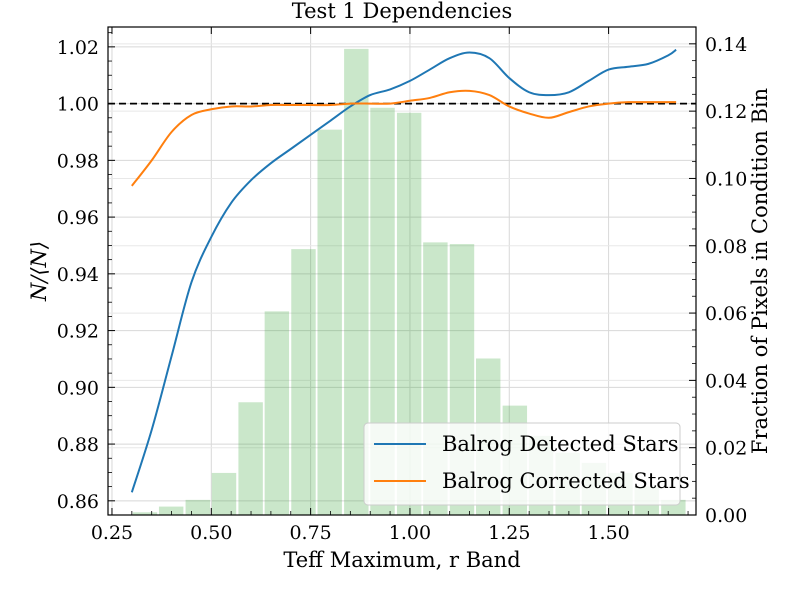  Describe the element at coordinates (726, 179) in the screenshot. I see `y-right-tick-label: 0.10` at that location.